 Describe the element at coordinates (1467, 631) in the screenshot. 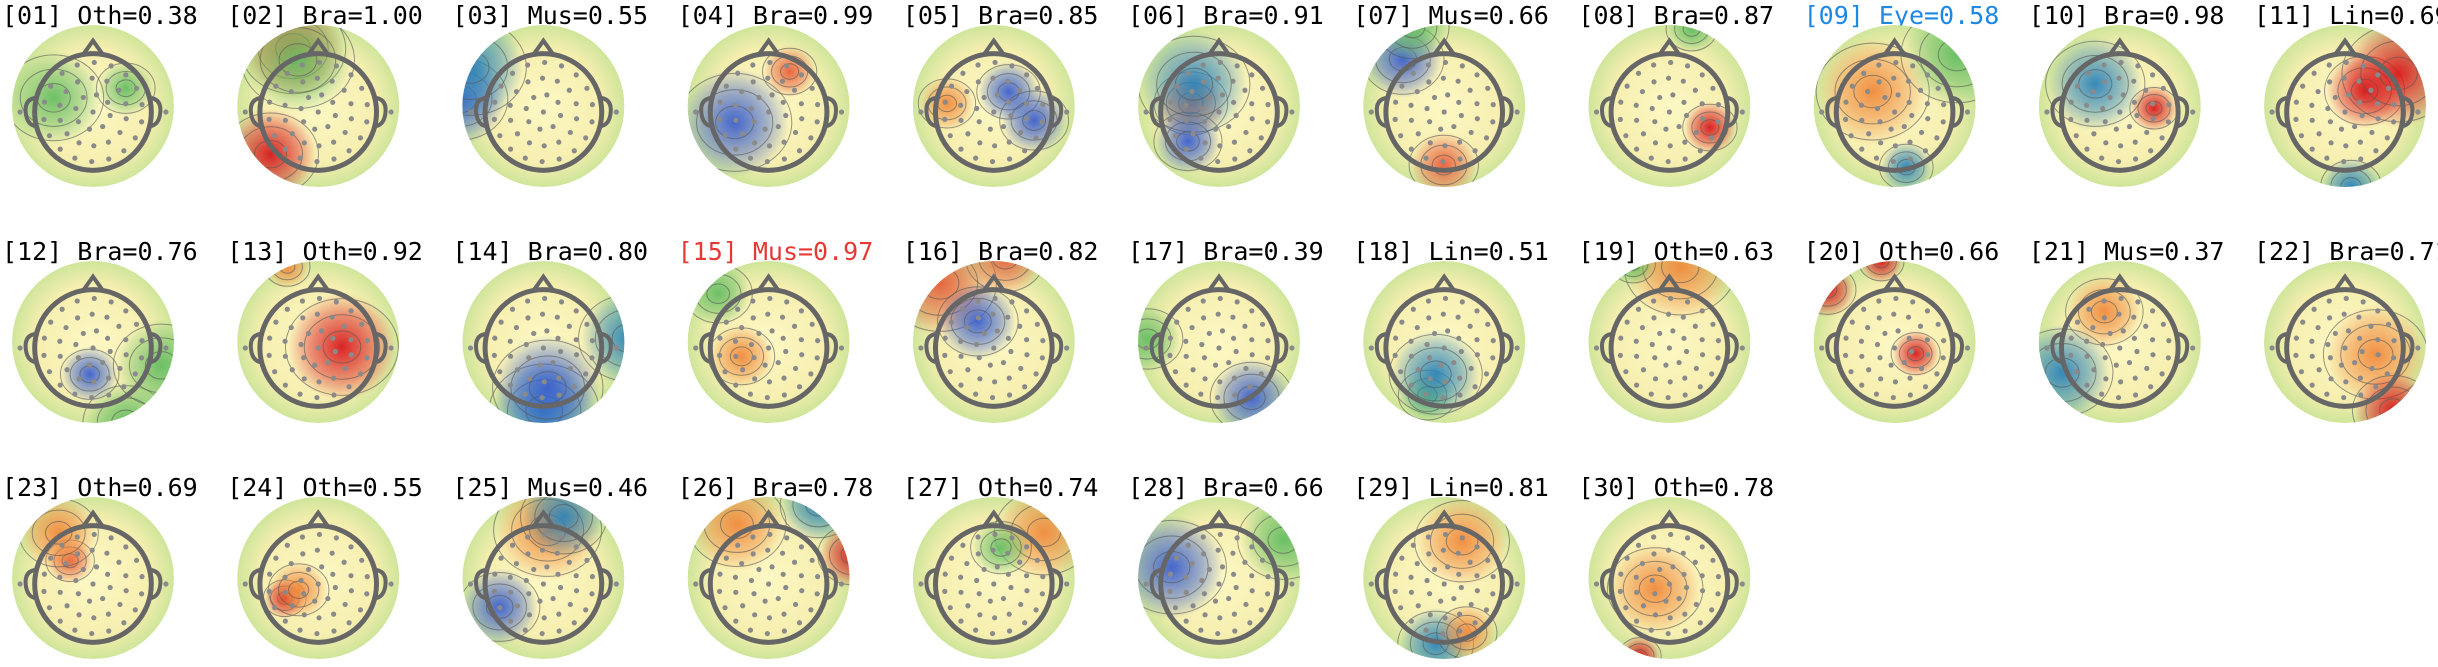

I see `activation-blob` at that location.